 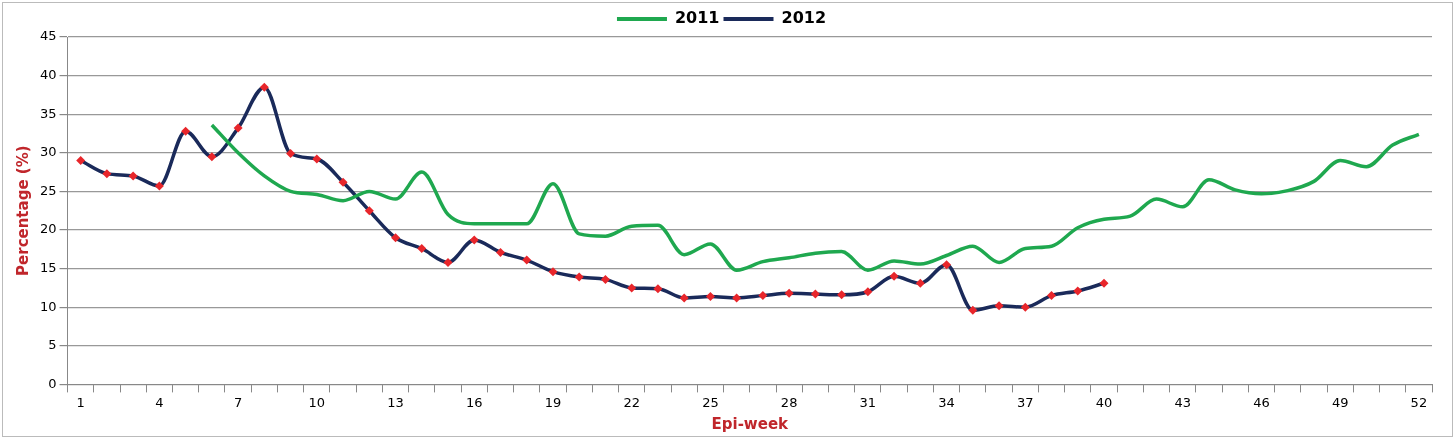 What do you see at coordinates (1025, 402) in the screenshot?
I see `x-tick-label: 37` at bounding box center [1025, 402].